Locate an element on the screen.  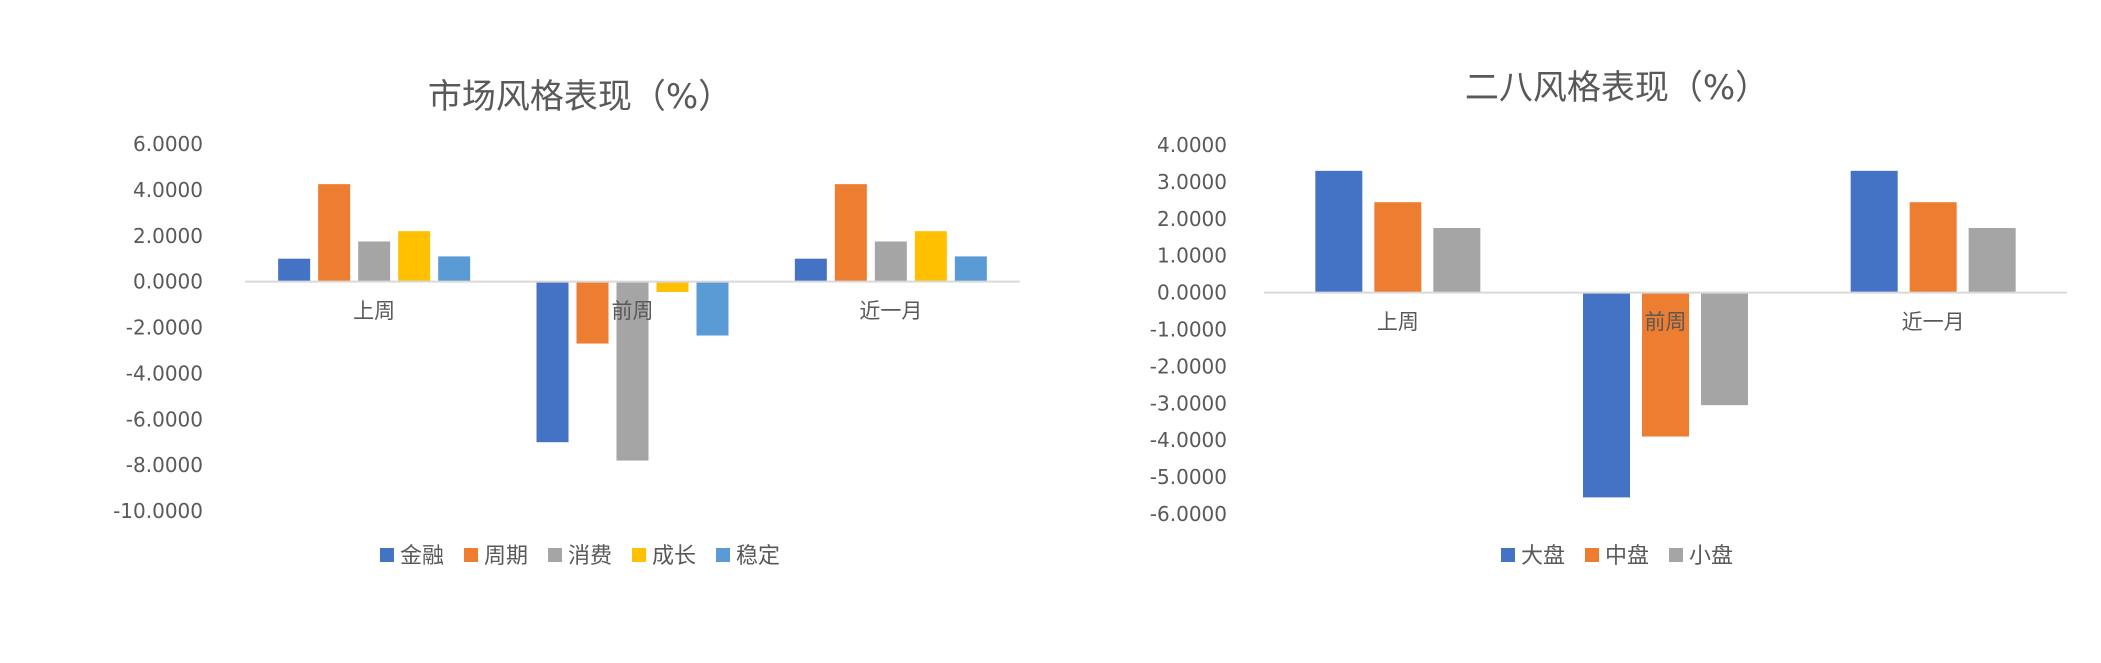
chart-title: 二八风格表现（%） is located at coordinates (1617, 88).